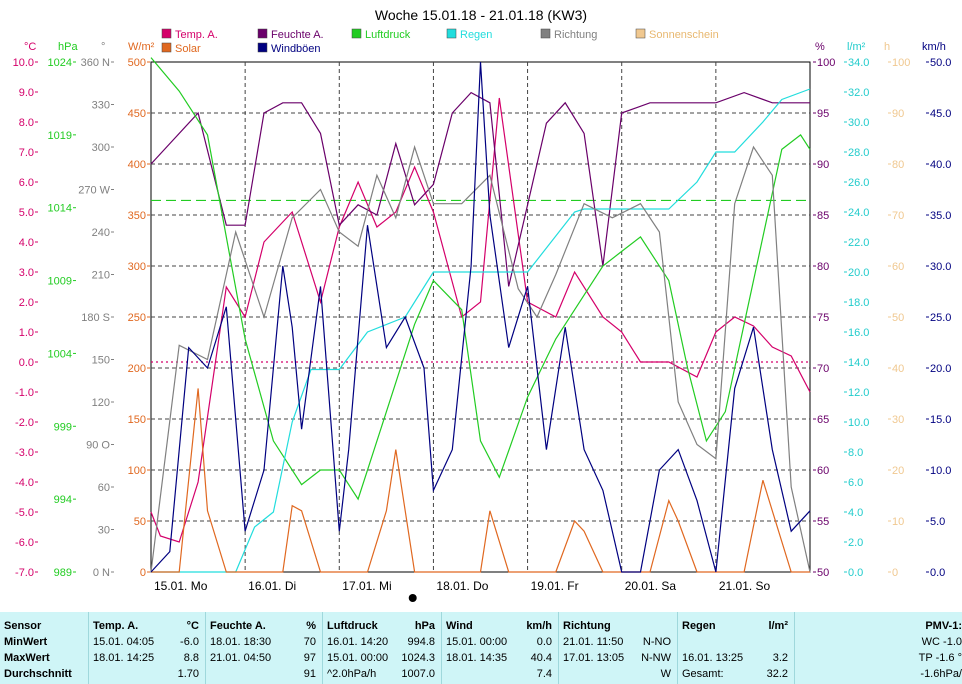 The height and width of the screenshot is (684, 962). I want to click on axis-tick-humidity: 95, so click(823, 114).